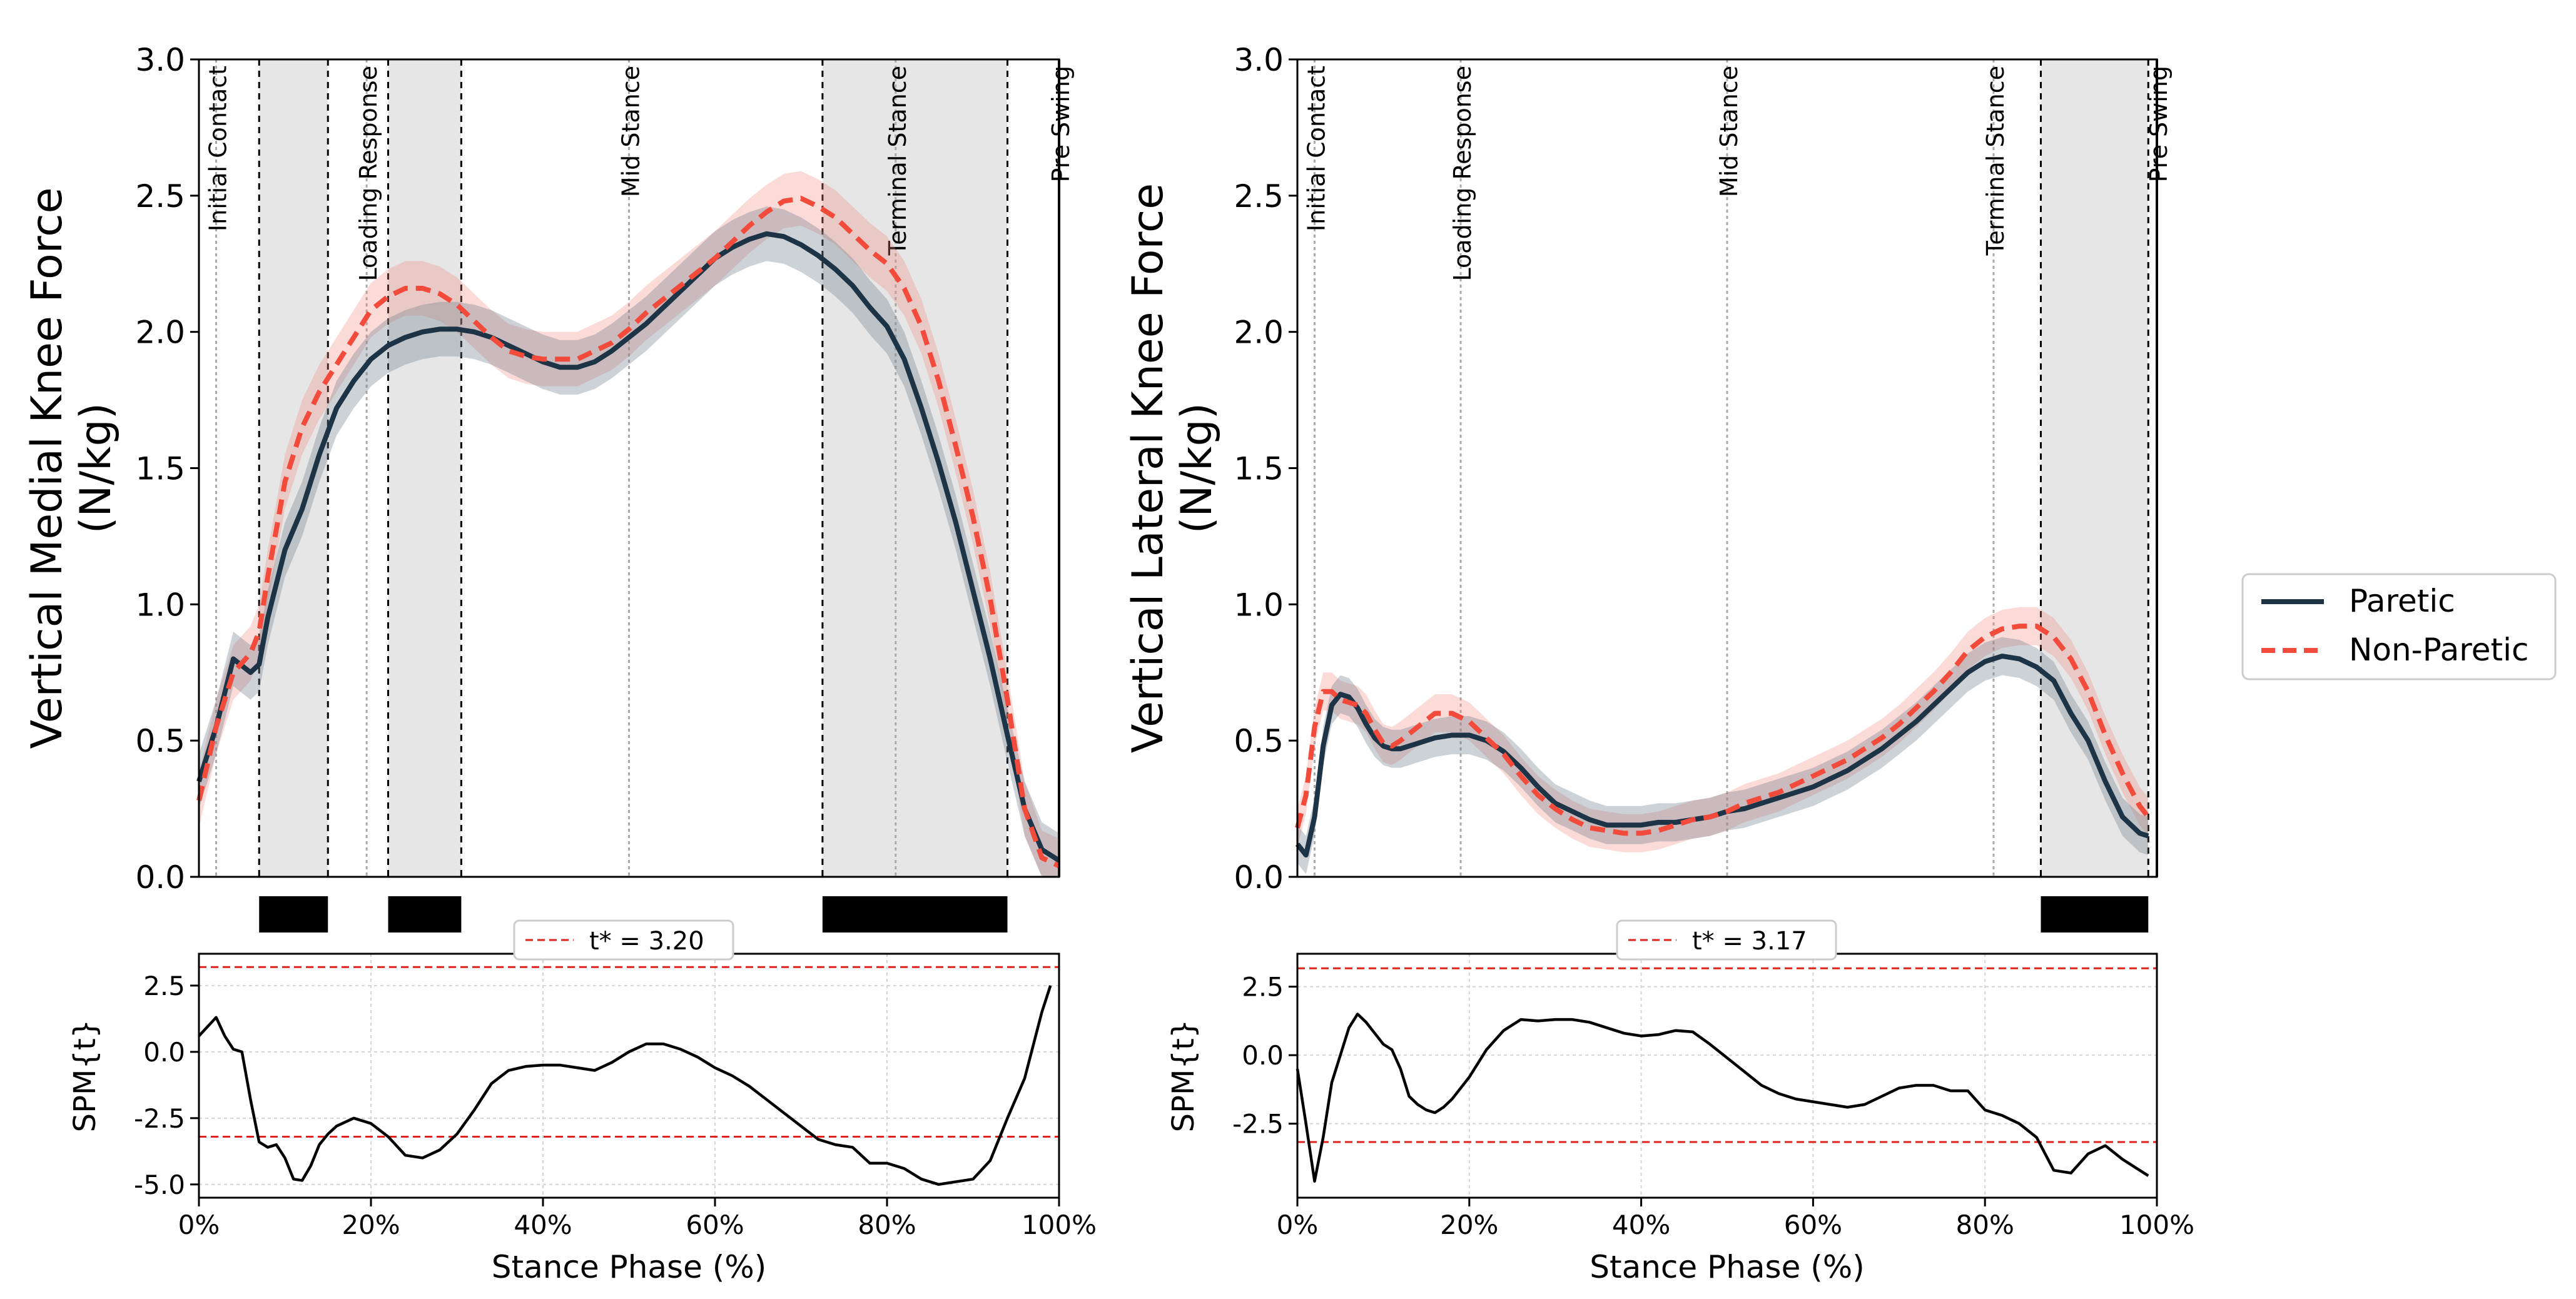 The width and height of the screenshot is (2576, 1299). I want to click on y-axis-title: Vertical Medial Knee Force, so click(47, 468).